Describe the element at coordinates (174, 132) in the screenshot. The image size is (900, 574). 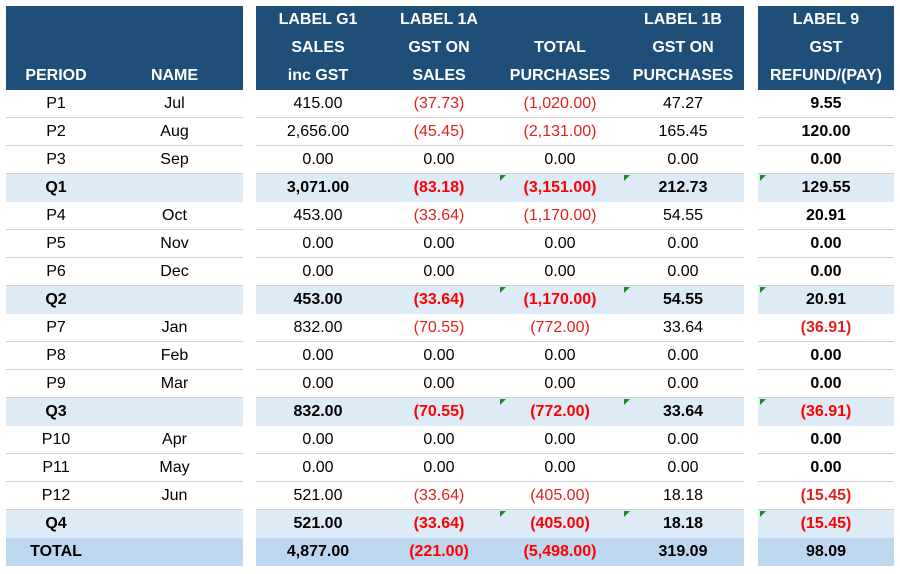
I see `cell-name: Aug` at that location.